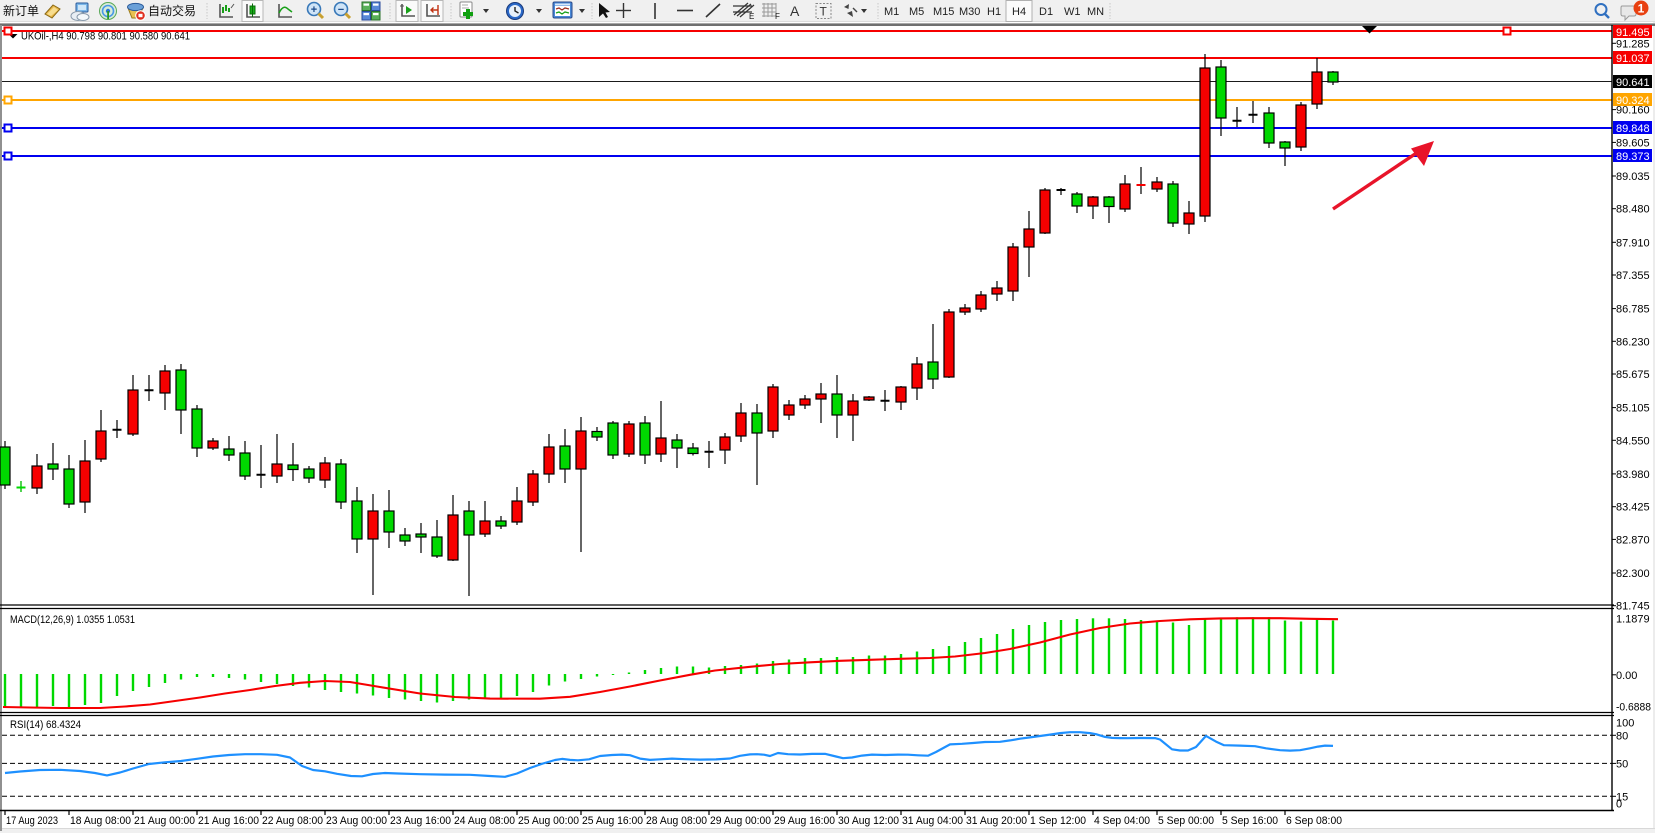 The image size is (1655, 833). Describe the element at coordinates (1633, 607) in the screenshot. I see `svg-text: 81.745` at that location.